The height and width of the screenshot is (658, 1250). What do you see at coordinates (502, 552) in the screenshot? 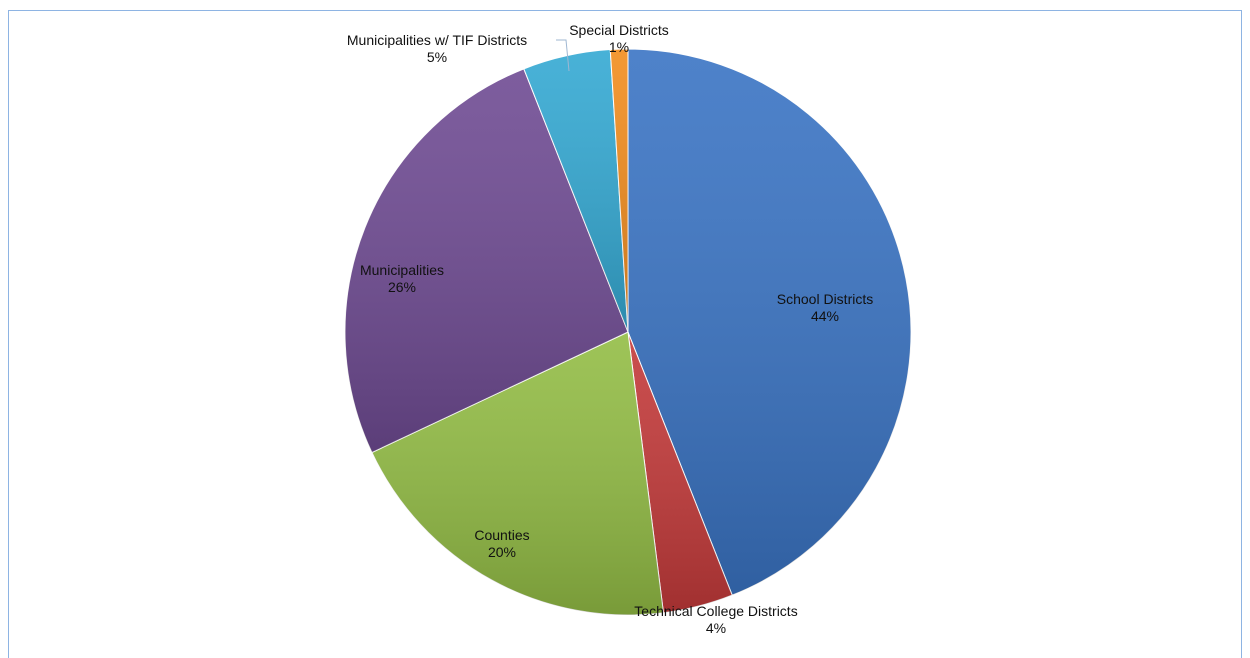
I see `slice-label-percent: 20%` at bounding box center [502, 552].